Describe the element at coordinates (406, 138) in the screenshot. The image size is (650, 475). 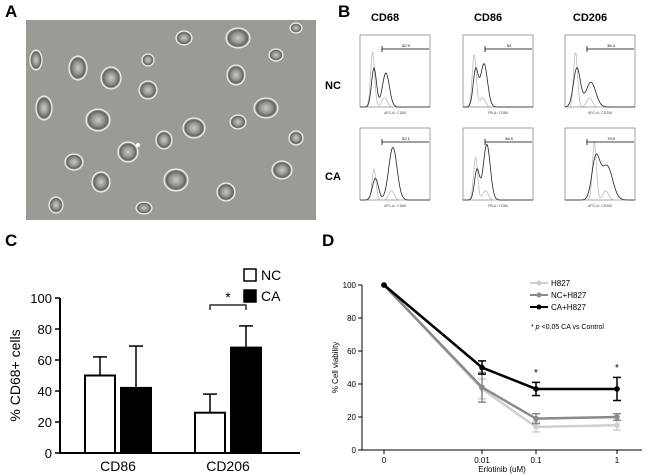
I see `gate-percent: 52.1` at that location.